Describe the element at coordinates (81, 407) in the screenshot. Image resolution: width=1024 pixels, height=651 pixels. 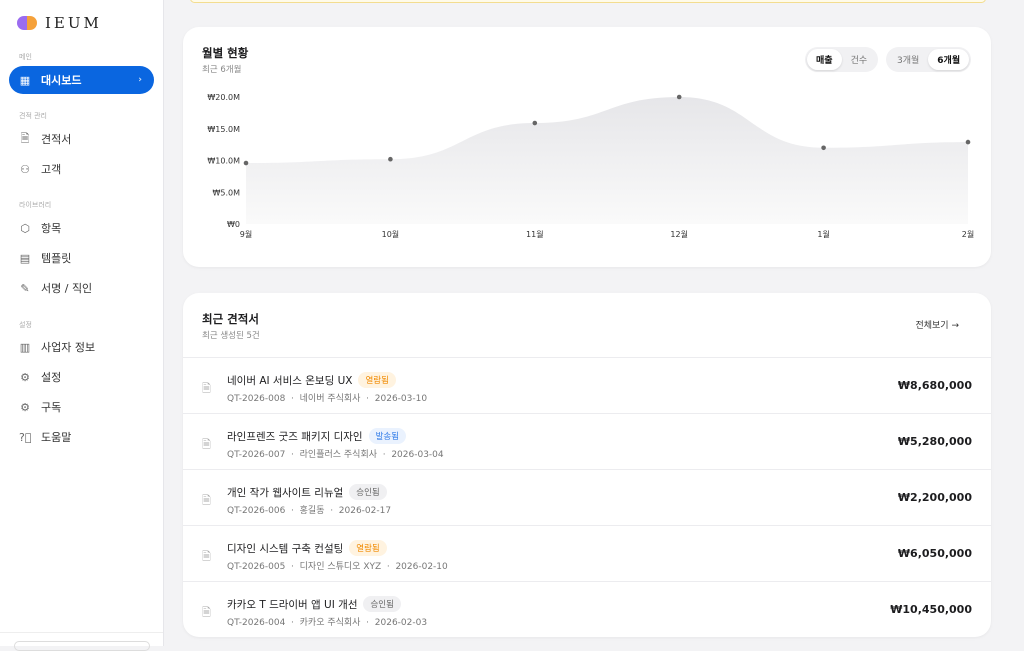
I see `sidebar-item-subscription: ⚙ 구독` at that location.